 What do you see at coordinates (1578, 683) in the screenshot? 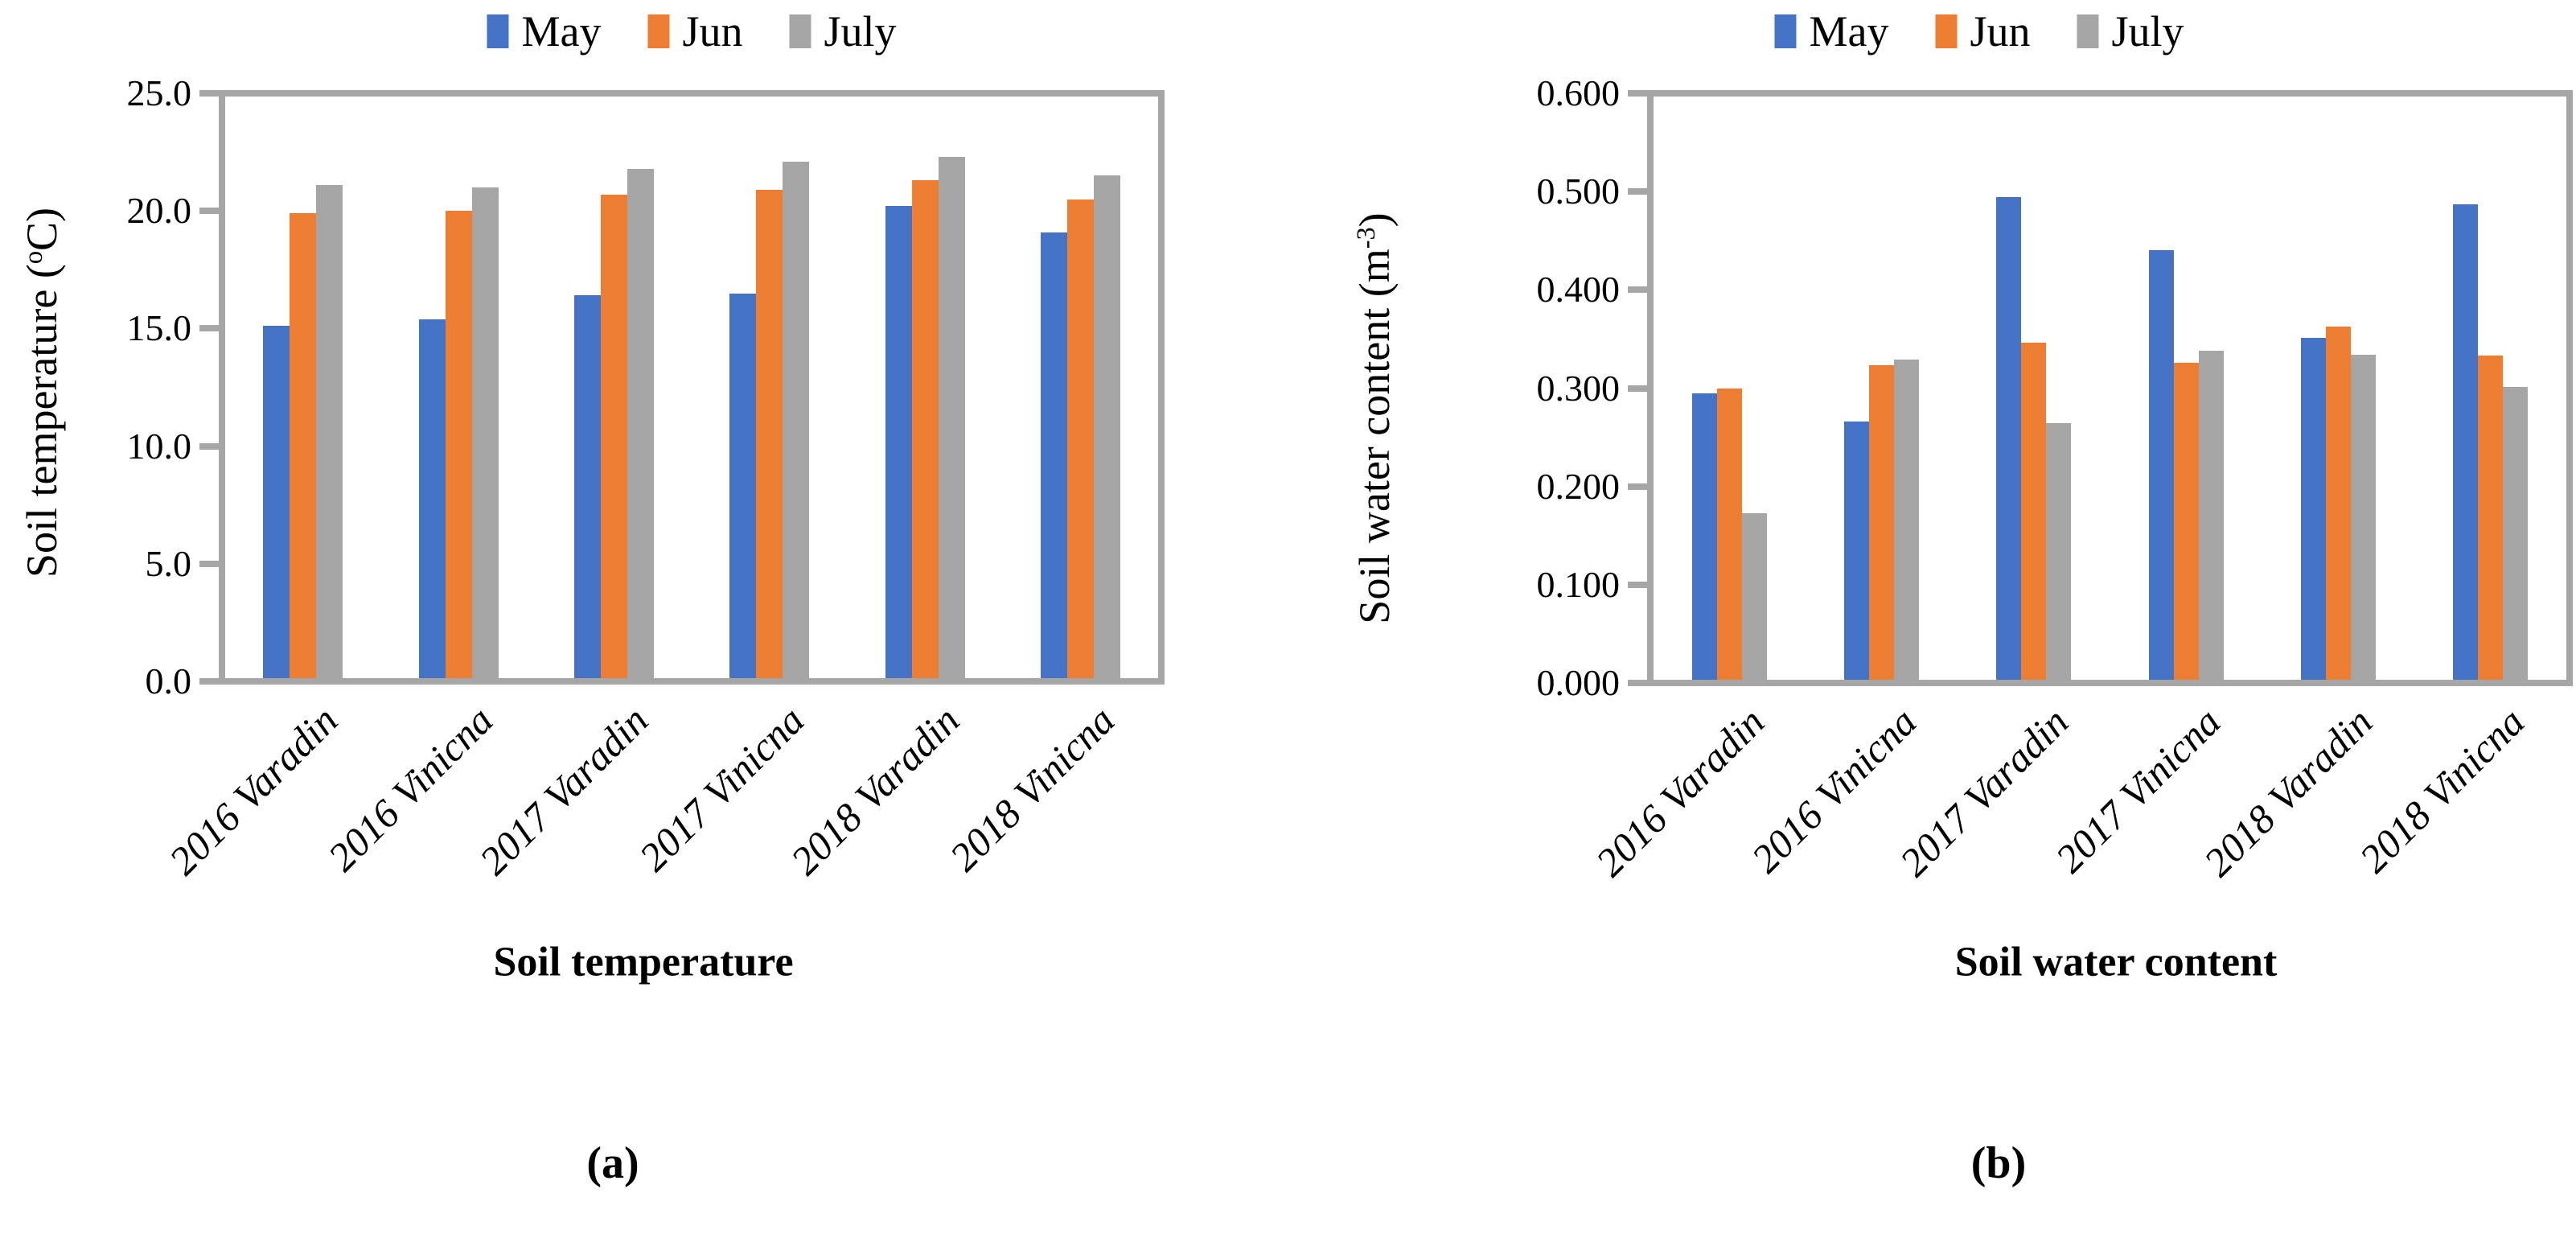
I see `y-axis-tick-label: 0.000` at bounding box center [1578, 683].